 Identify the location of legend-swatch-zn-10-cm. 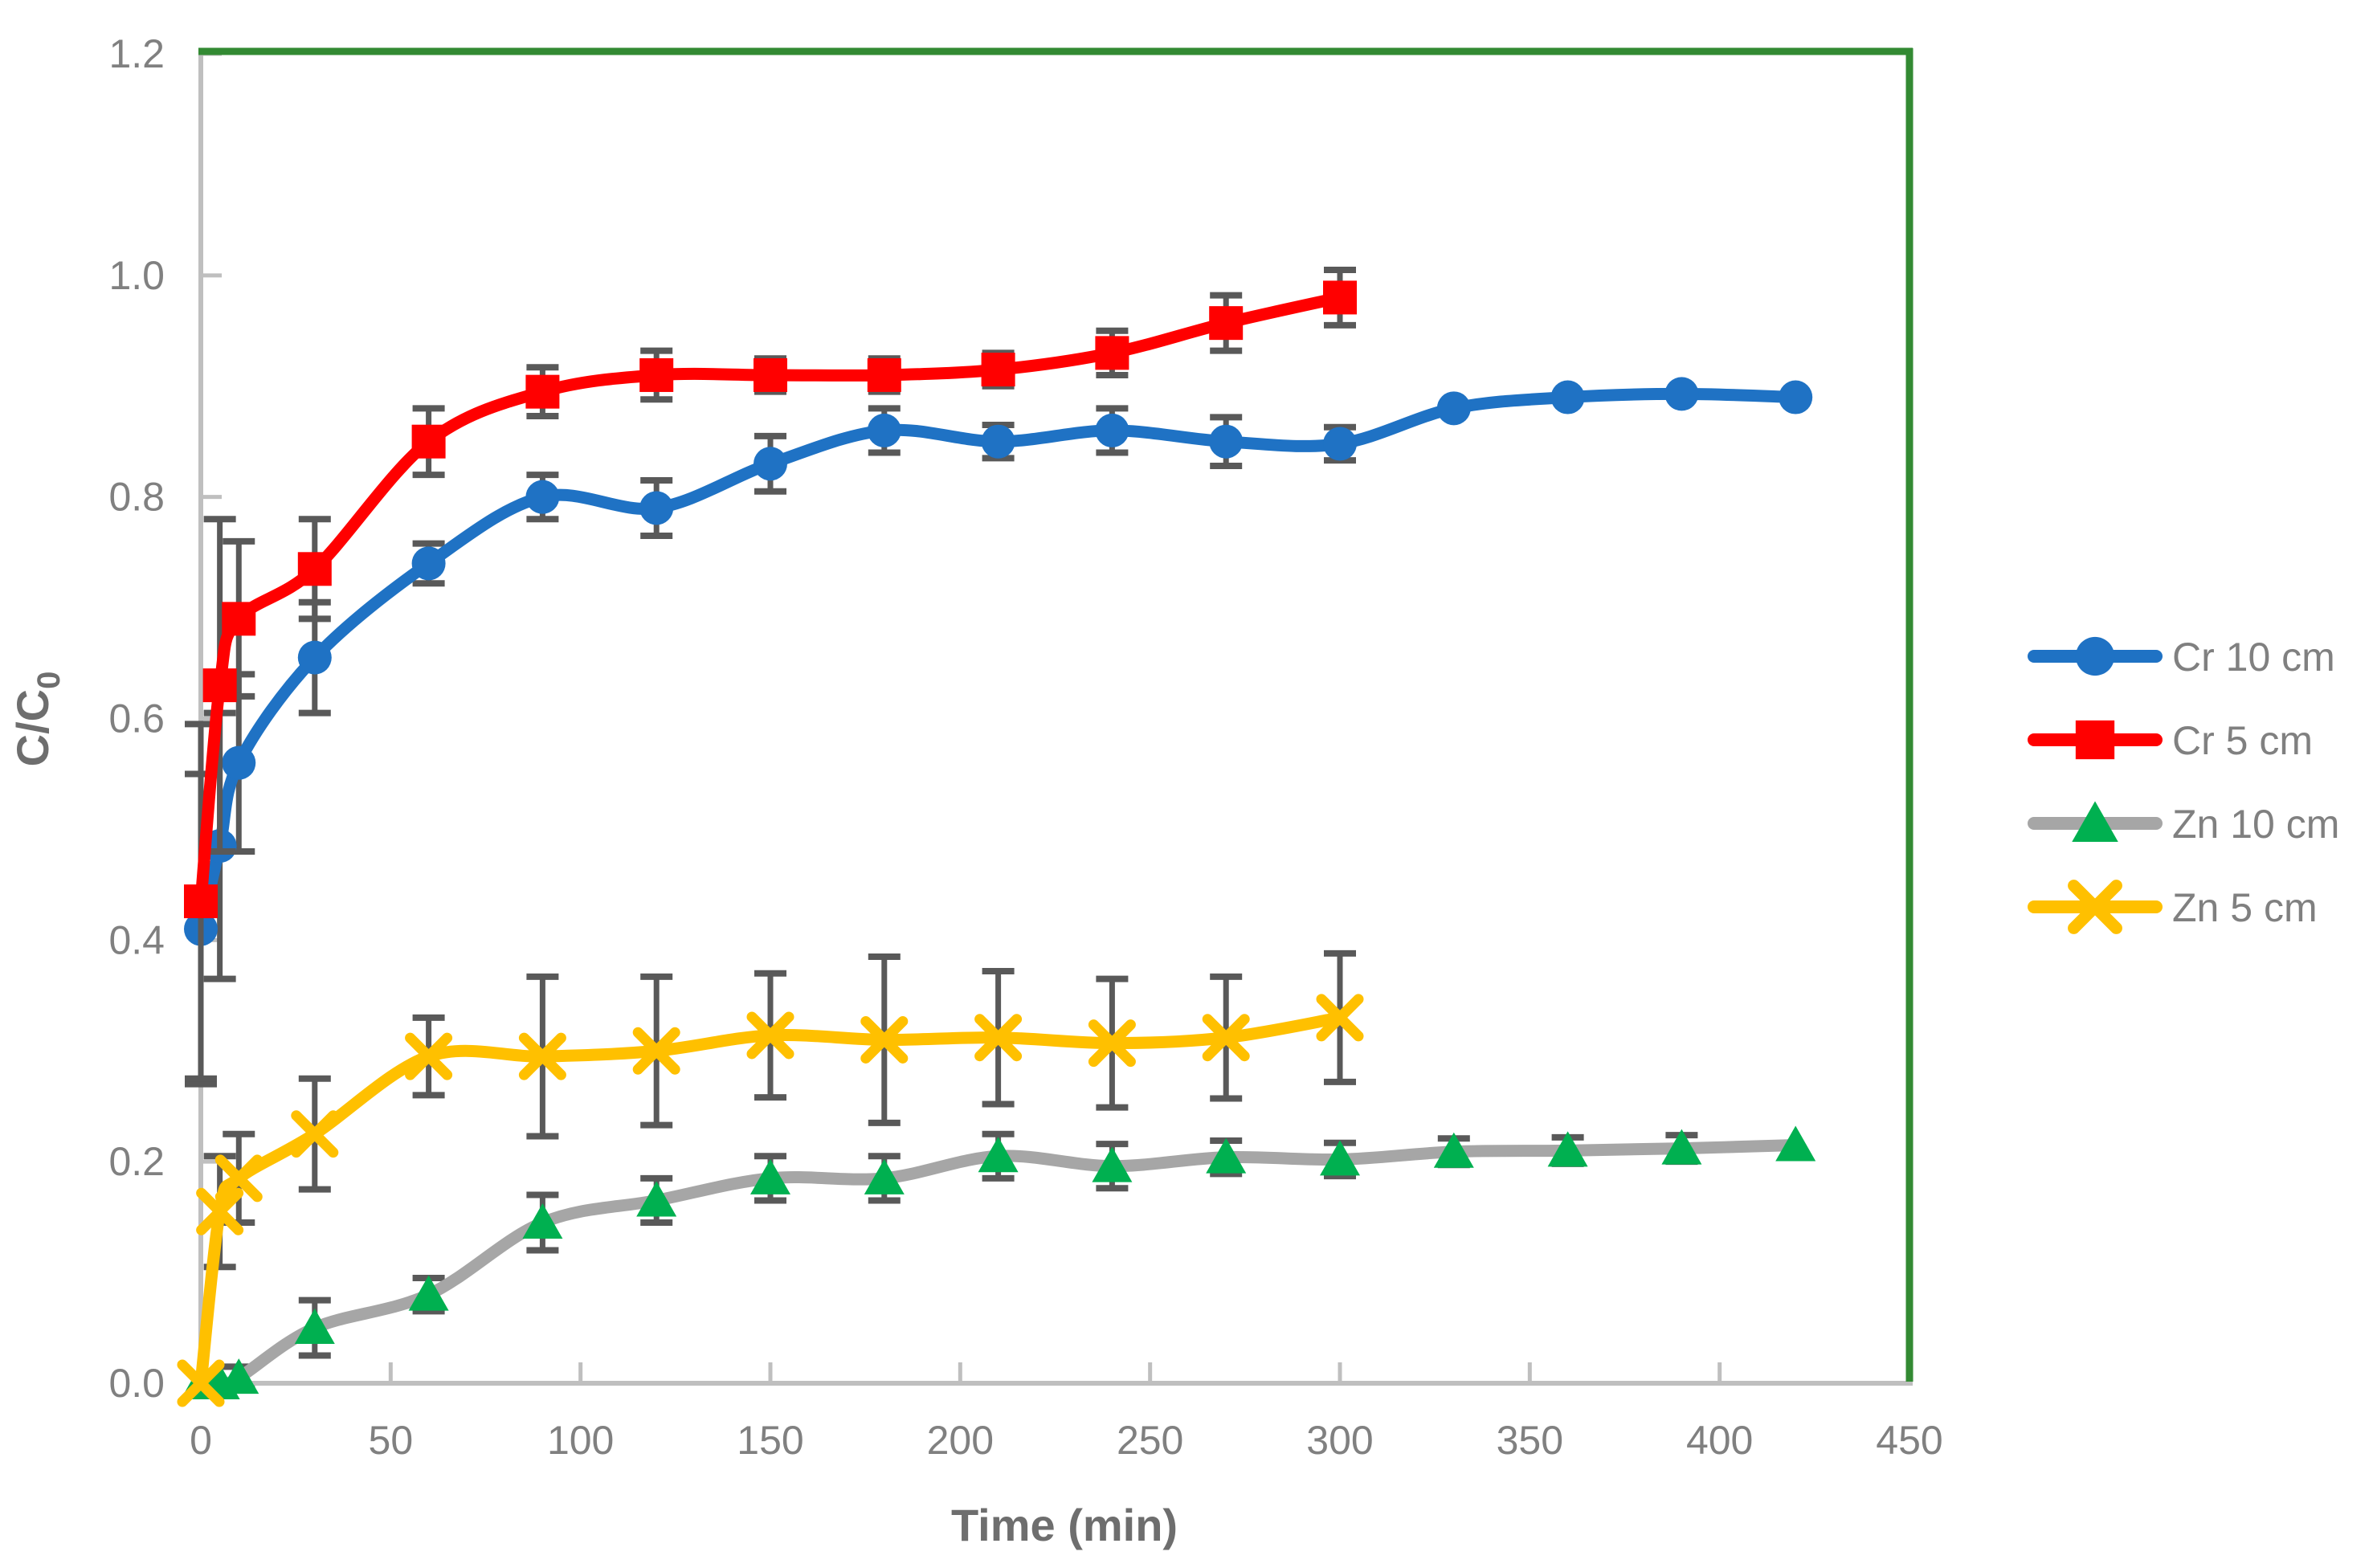
(2095, 822).